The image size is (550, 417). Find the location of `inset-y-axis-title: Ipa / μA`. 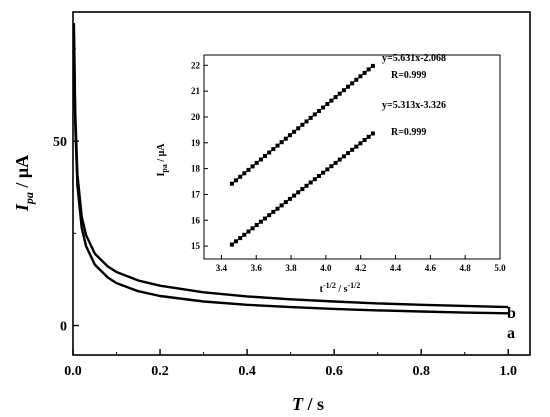

inset-y-axis-title: Ipa / μA is located at coordinates (162, 160).